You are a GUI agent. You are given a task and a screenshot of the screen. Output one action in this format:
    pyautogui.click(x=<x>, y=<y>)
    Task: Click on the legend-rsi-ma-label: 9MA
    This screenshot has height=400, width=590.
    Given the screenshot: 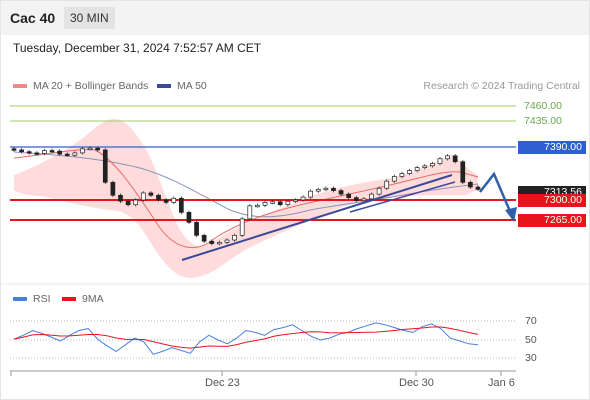 What is the action you would take?
    pyautogui.click(x=93, y=299)
    